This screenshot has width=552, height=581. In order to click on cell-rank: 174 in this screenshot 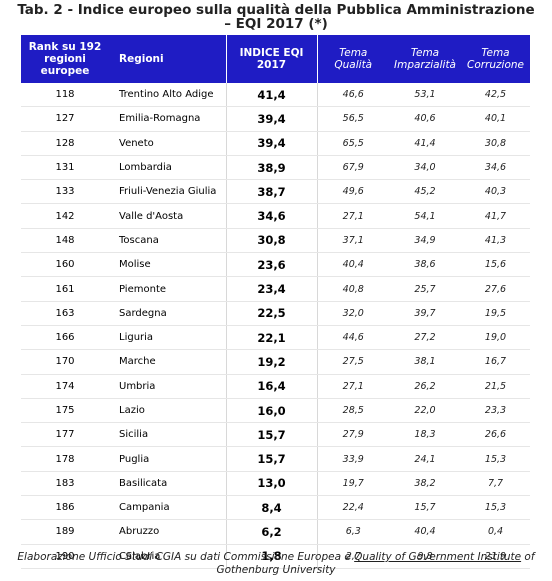, I will do `click(65, 386)`.